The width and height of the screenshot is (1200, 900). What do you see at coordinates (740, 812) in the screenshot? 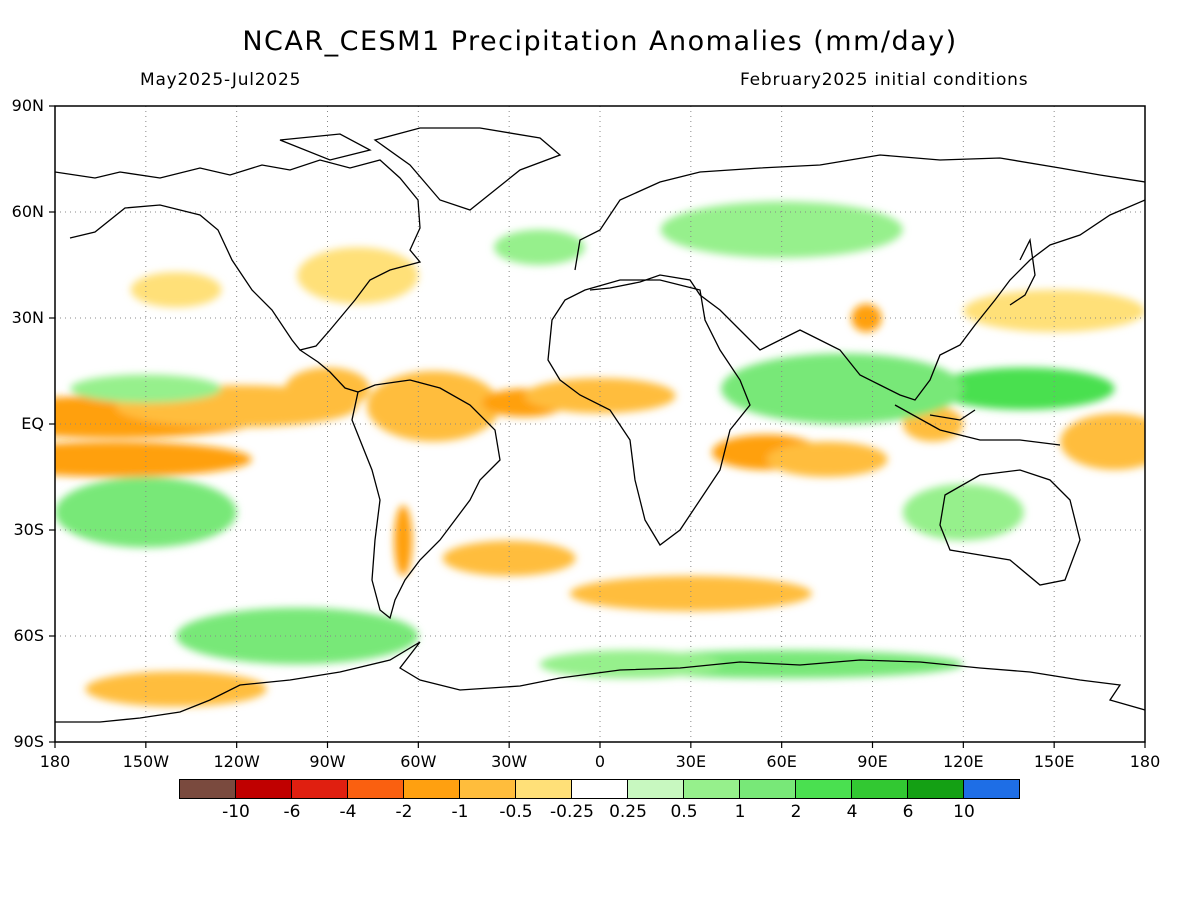
I see `colorbar-label: 1` at bounding box center [740, 812].